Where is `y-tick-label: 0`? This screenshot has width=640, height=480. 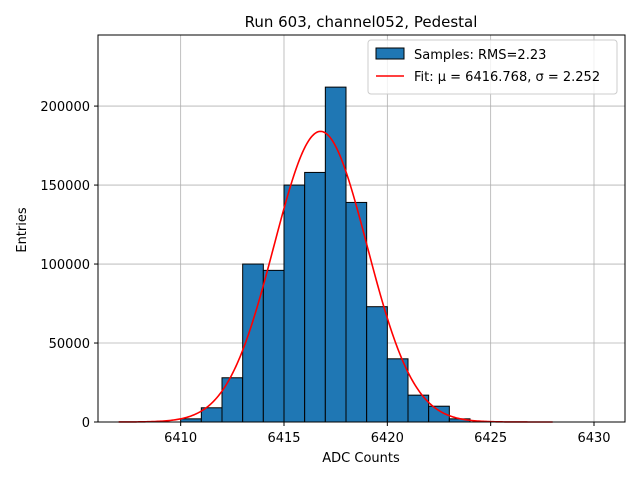
y-tick-label: 0 is located at coordinates (86, 423).